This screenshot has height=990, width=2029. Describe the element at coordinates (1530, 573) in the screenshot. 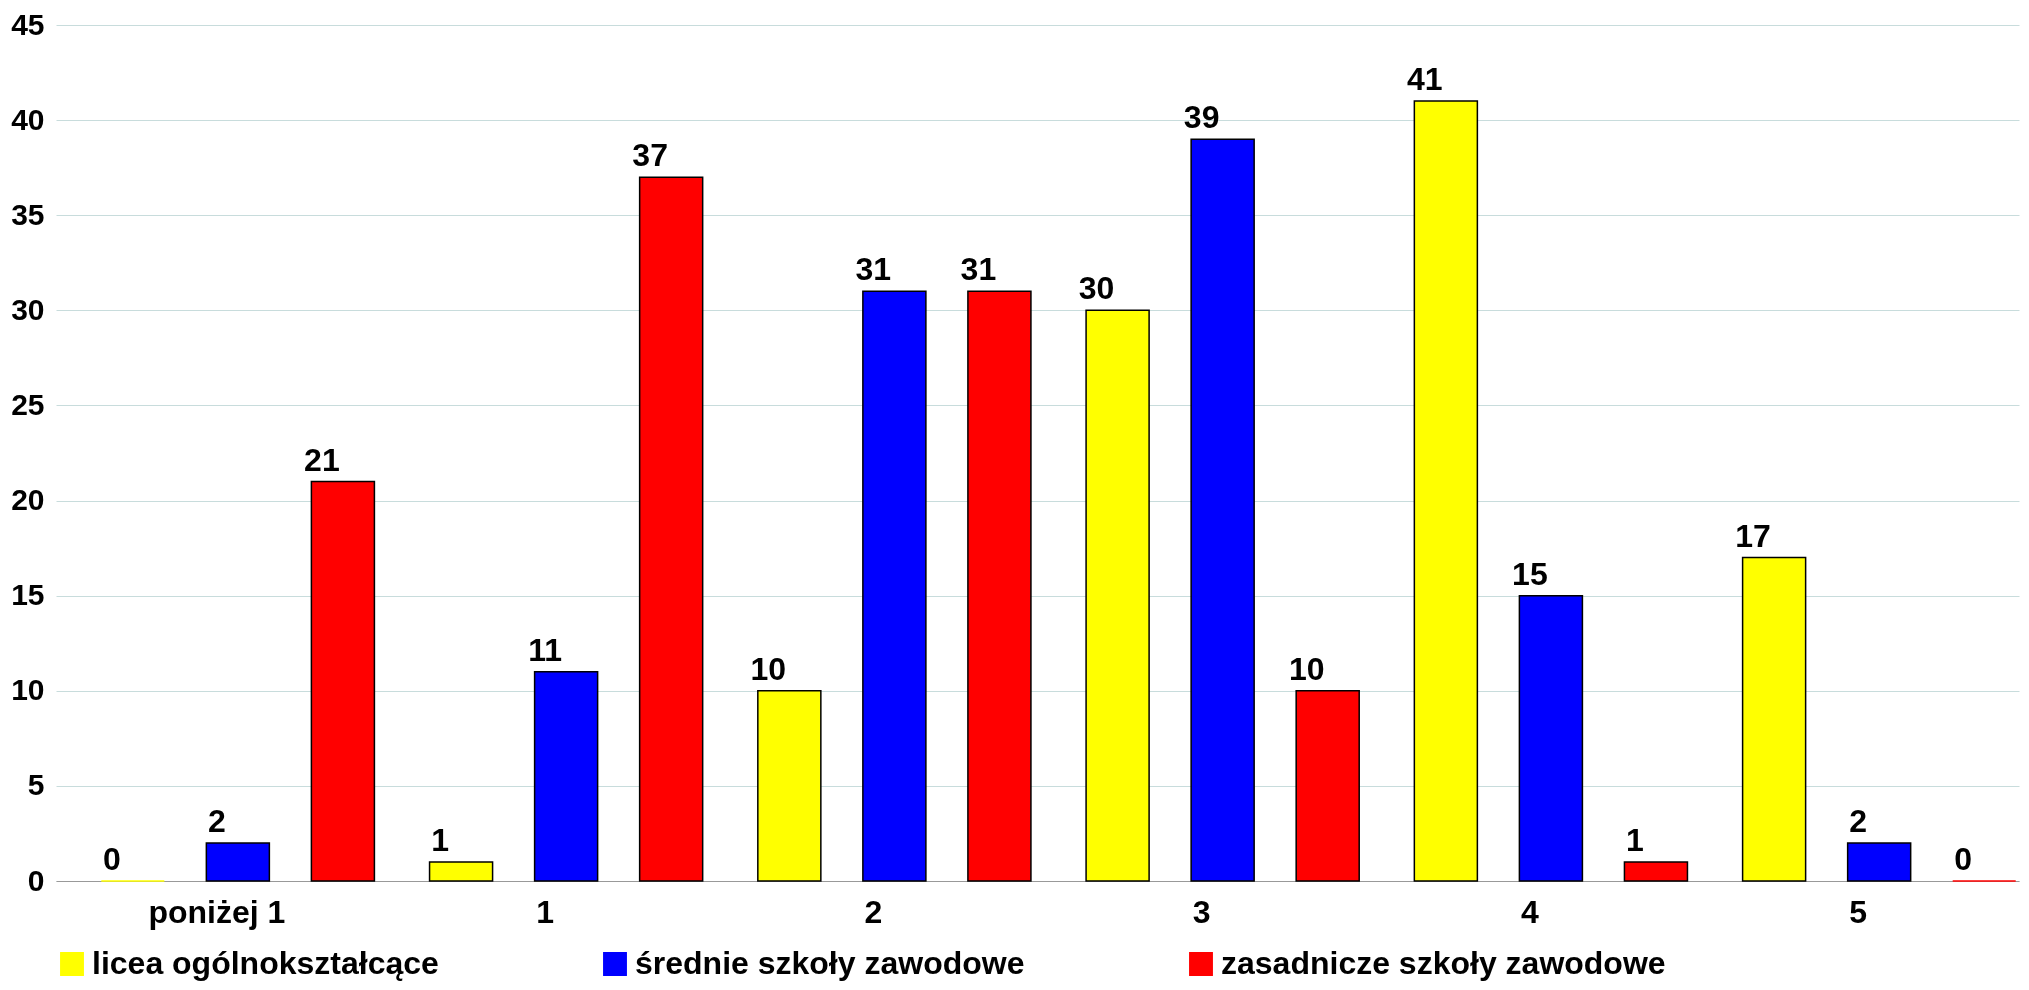

I see `data-label: 15` at that location.